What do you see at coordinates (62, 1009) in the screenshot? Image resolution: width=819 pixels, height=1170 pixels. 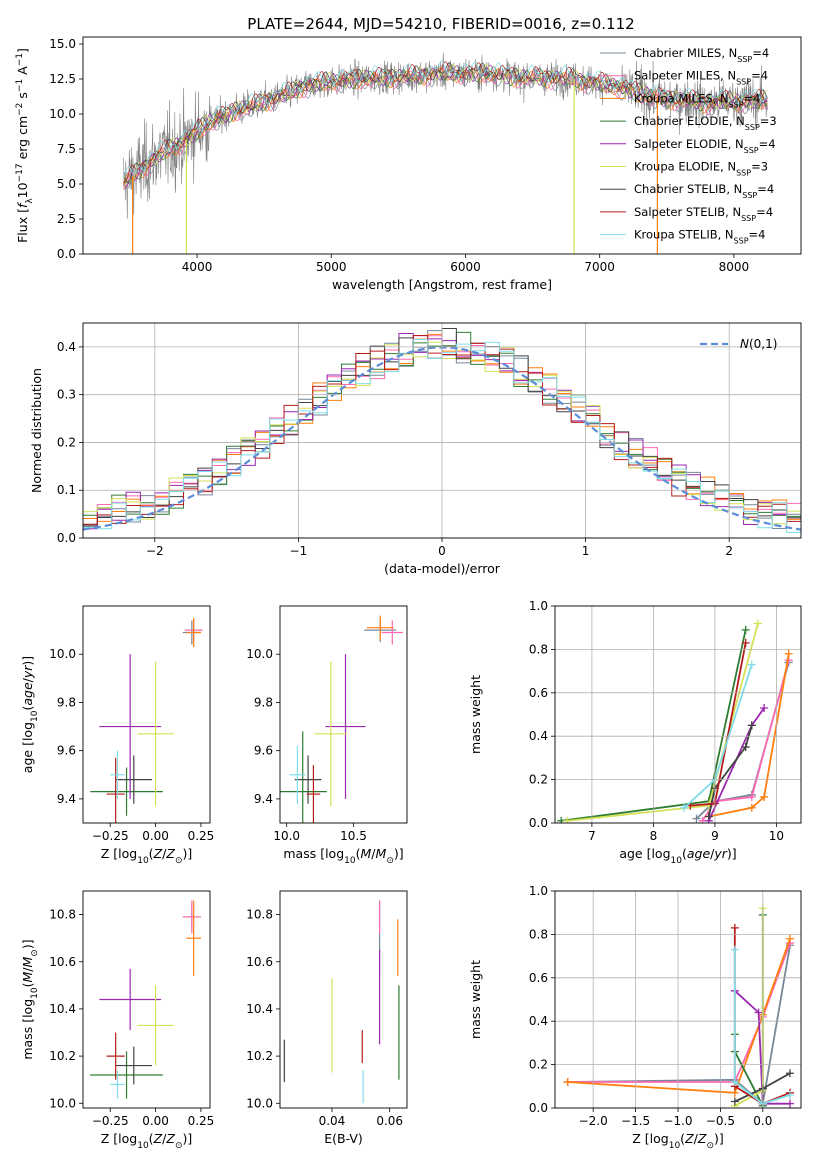 I see `y-tick-label: 10.4` at bounding box center [62, 1009].